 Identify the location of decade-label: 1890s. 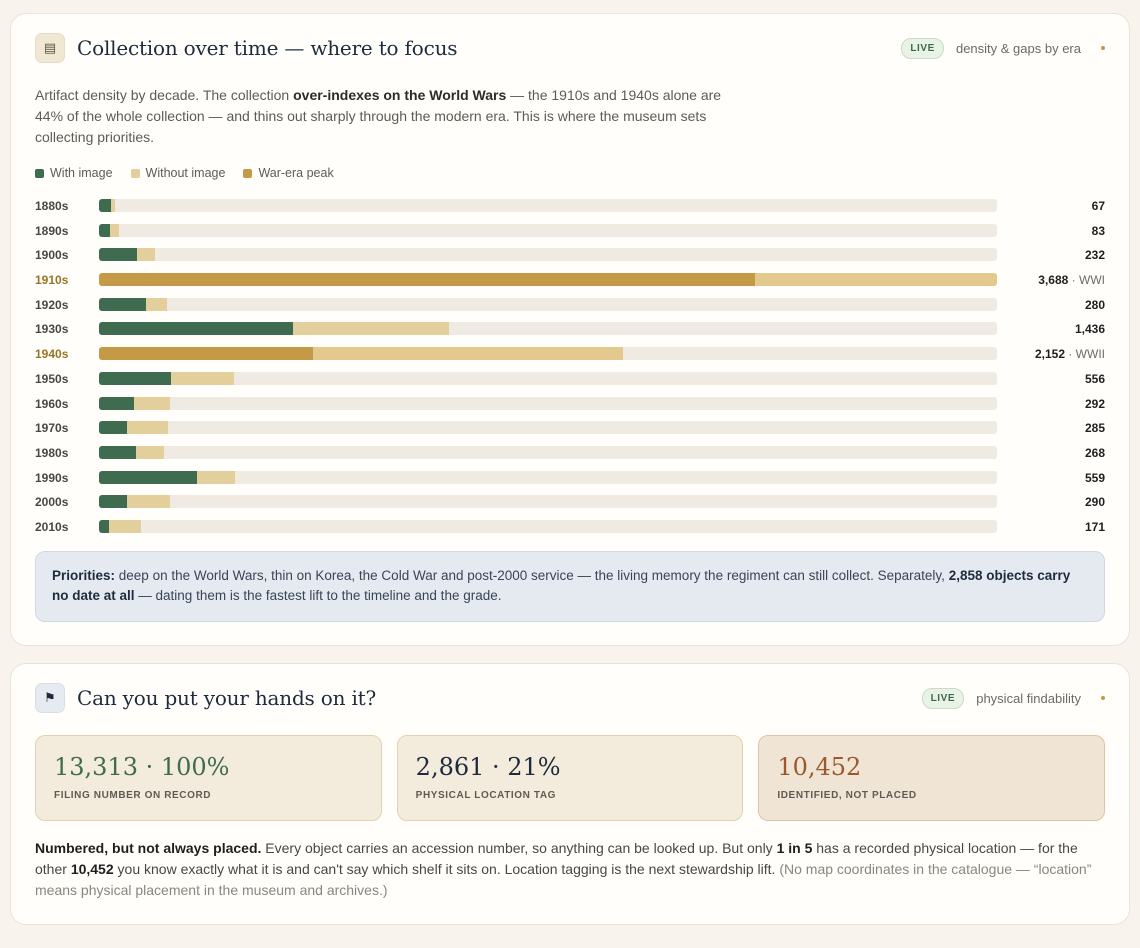
(52, 230).